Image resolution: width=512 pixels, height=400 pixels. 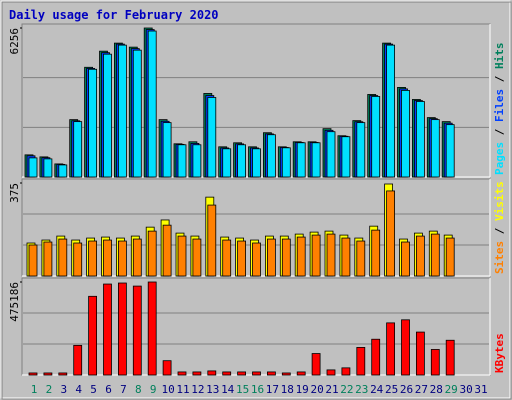 What do you see at coordinates (272, 389) in the screenshot?
I see `x-tick-label: 17` at bounding box center [272, 389].